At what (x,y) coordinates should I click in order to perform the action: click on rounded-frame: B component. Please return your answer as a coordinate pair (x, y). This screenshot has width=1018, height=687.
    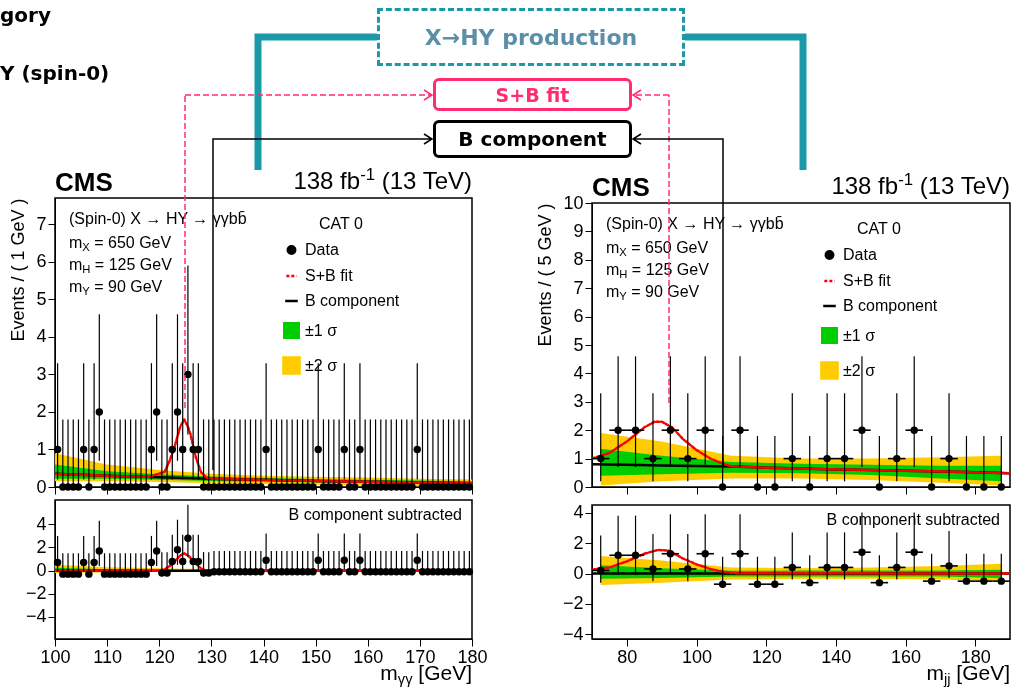
    Looking at the image, I should click on (532, 139).